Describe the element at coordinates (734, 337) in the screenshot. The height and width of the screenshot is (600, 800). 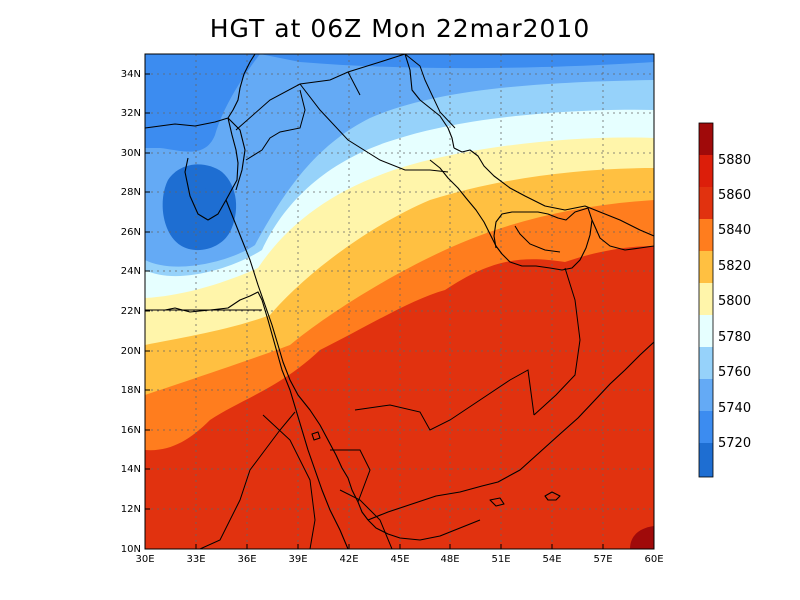
I see `colorbar-label: 5780` at that location.